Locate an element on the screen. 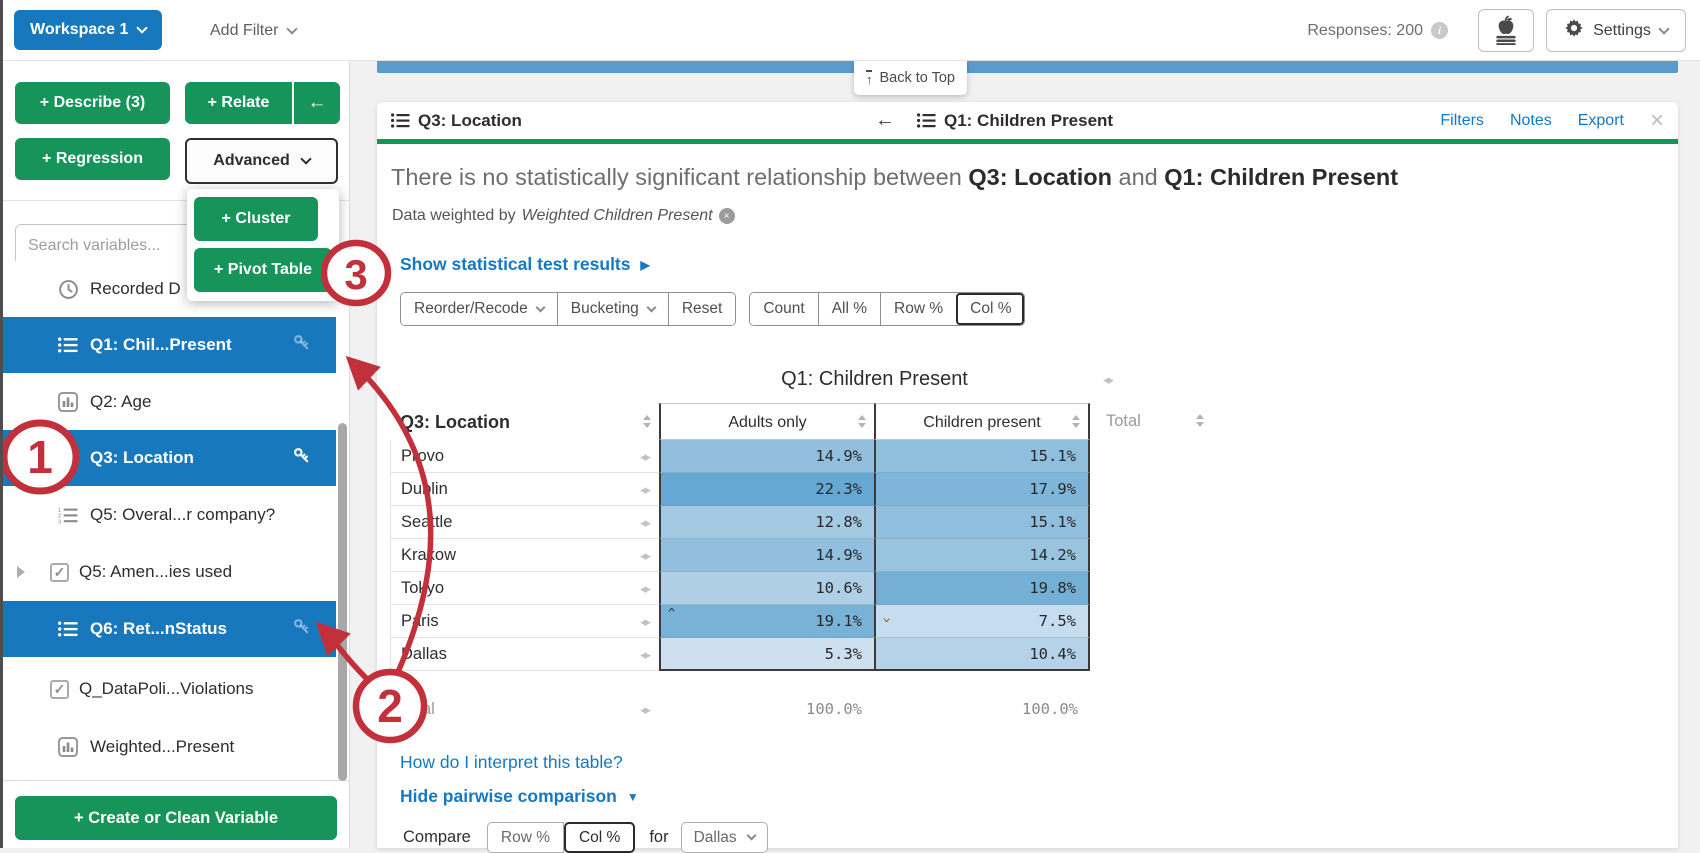 Image resolution: width=1700 pixels, height=853 pixels. hide-pairwise-comparison-link: Hide pairwise comparison ▼ is located at coordinates (519, 796).